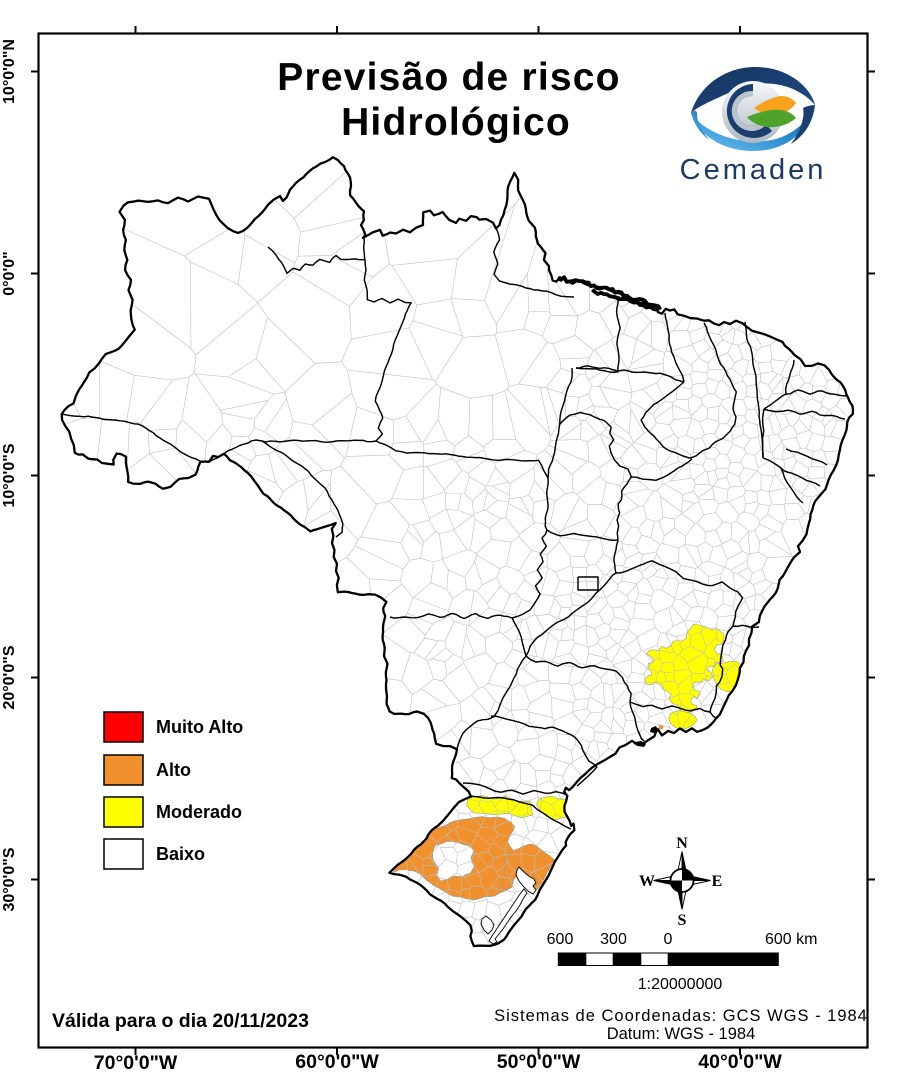 This screenshot has height=1080, width=903. Describe the element at coordinates (647, 881) in the screenshot. I see `svg-text: W` at that location.